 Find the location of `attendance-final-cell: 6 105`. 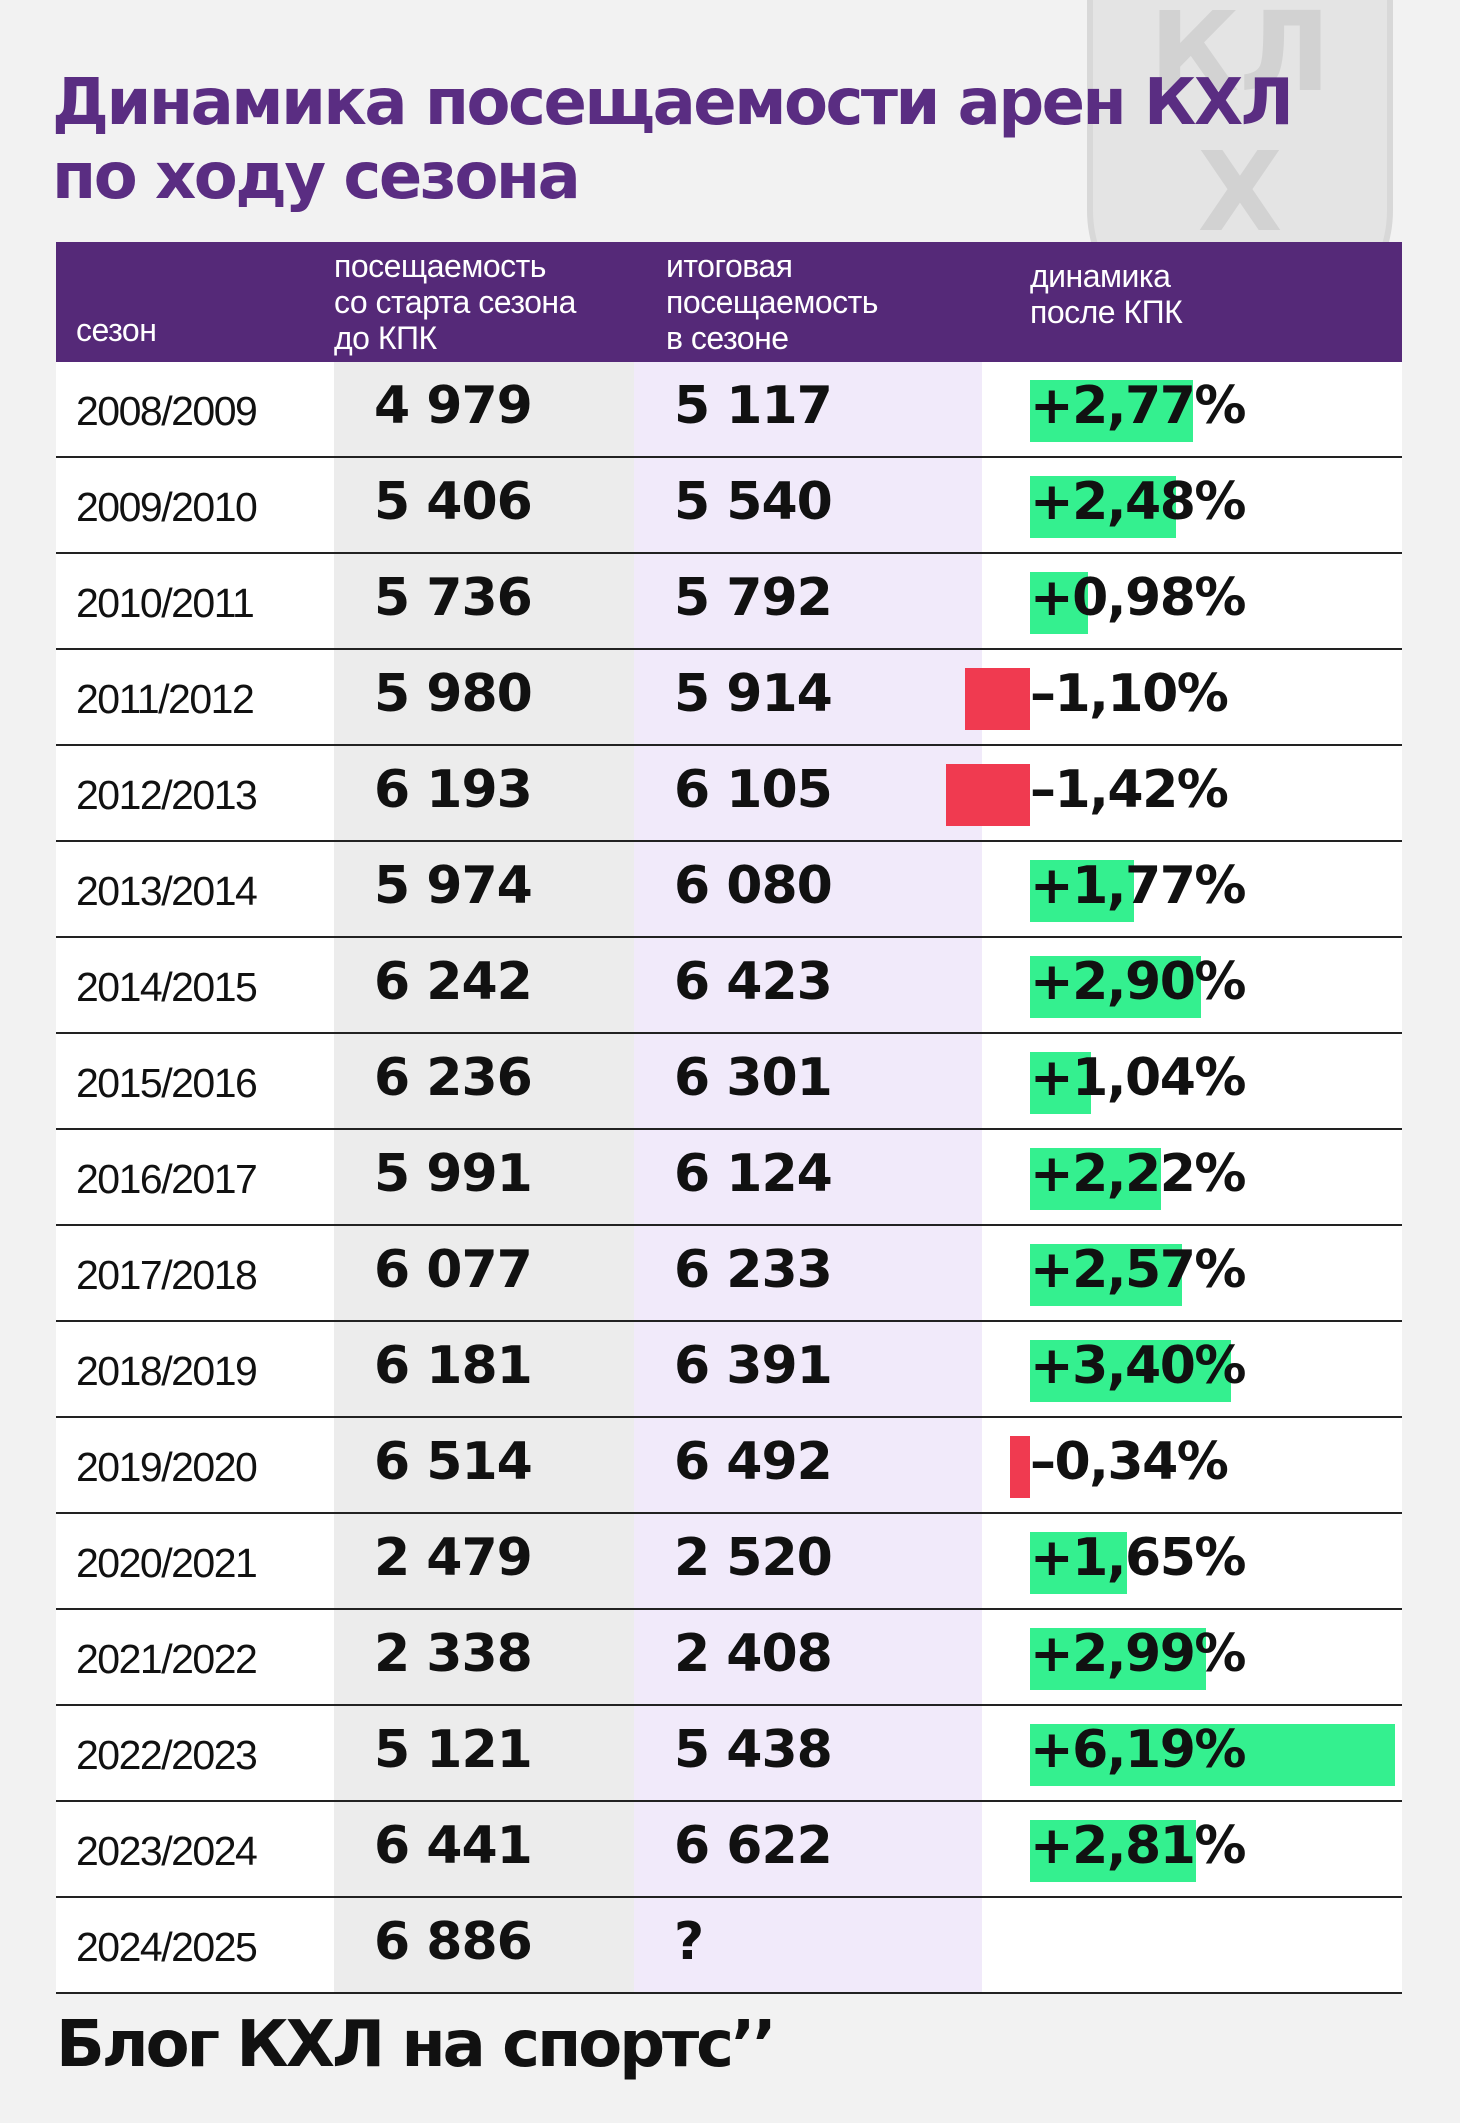

attendance-final-cell: 6 105 is located at coordinates (753, 790).